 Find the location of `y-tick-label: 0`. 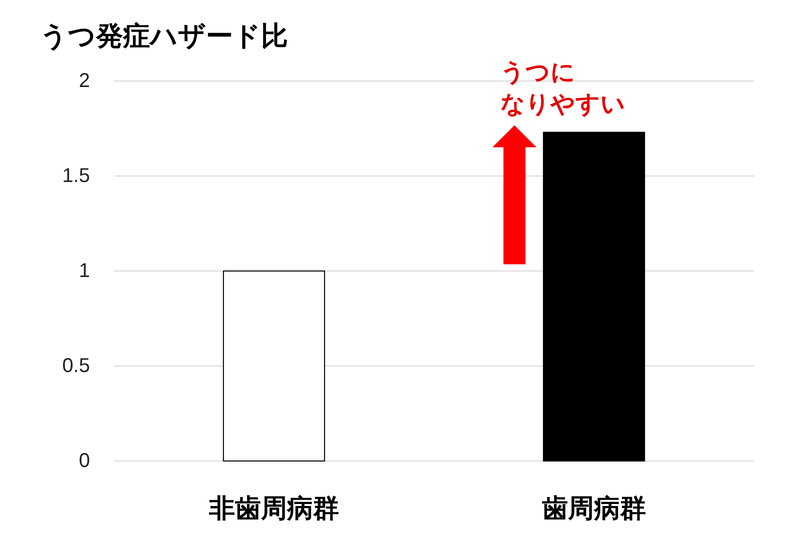

y-tick-label: 0 is located at coordinates (84, 461).